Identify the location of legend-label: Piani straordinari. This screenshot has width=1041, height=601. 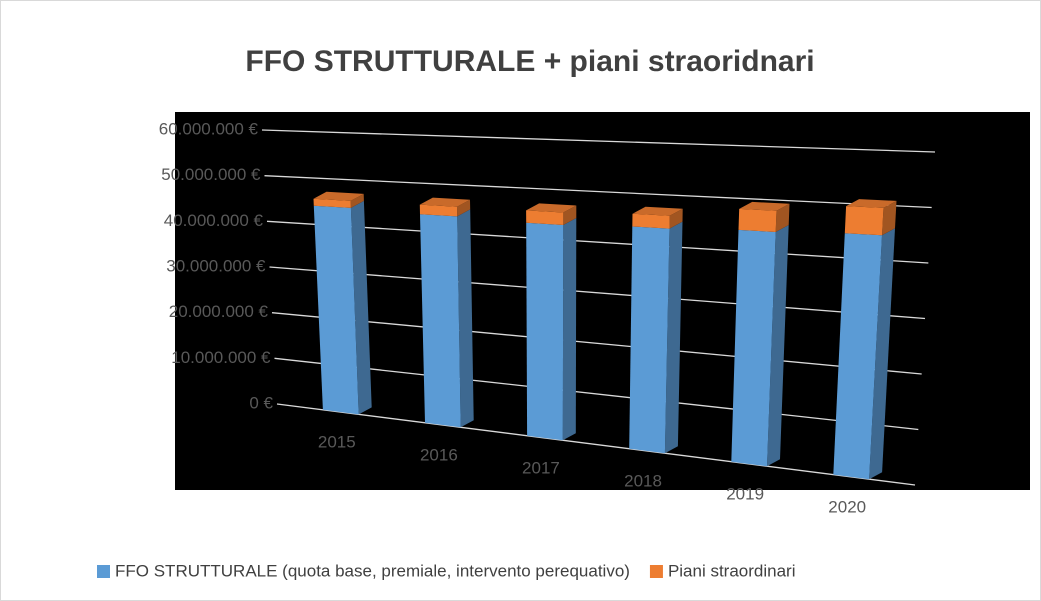
(732, 570).